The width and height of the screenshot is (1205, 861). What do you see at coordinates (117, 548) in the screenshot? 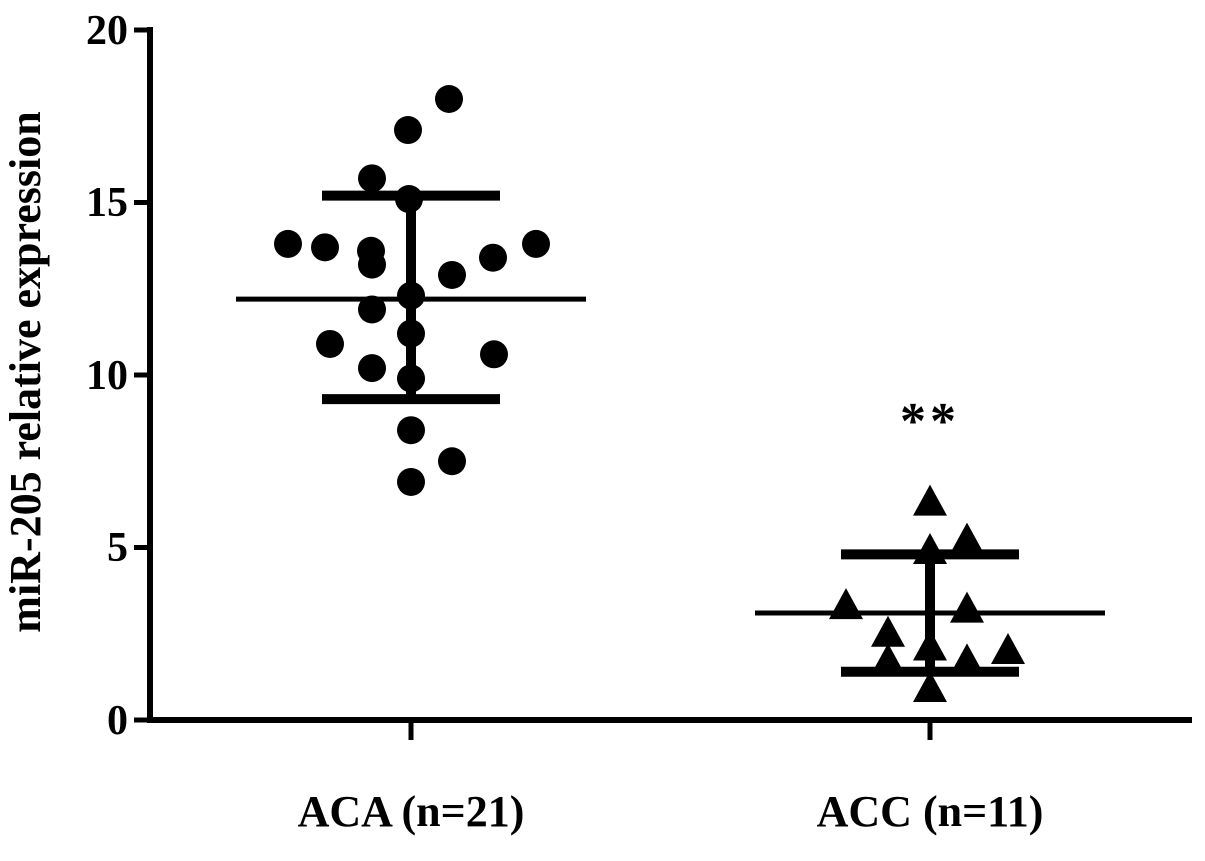
I see `y-tick-label-5: 5` at bounding box center [117, 548].